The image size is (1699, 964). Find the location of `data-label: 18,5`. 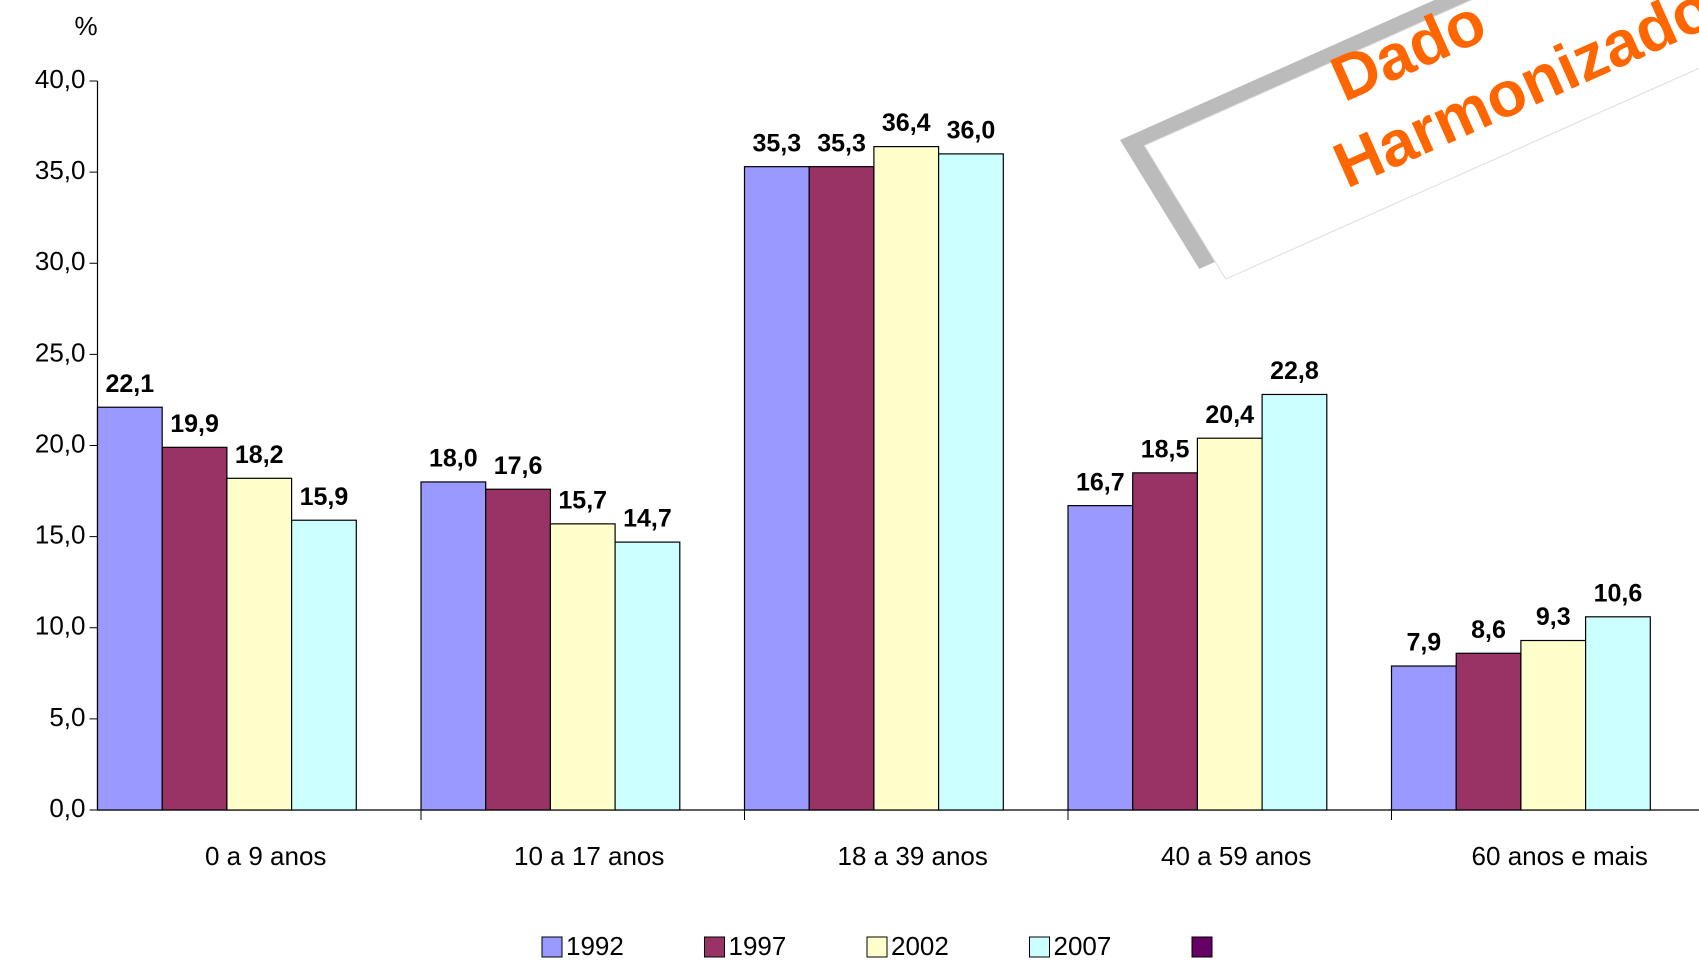

data-label: 18,5 is located at coordinates (1165, 449).